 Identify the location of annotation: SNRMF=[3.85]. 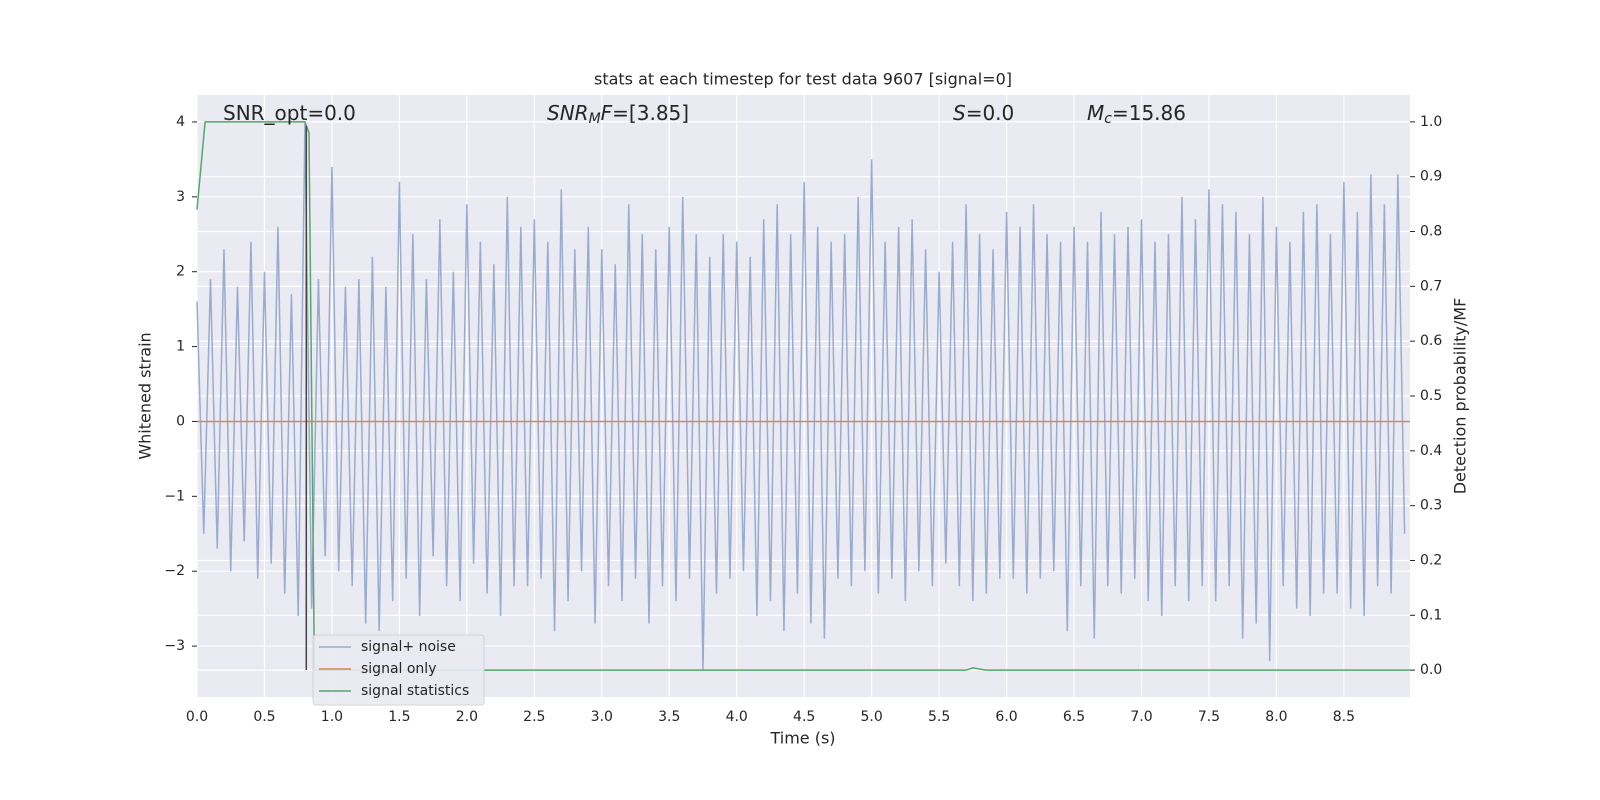
(618, 114).